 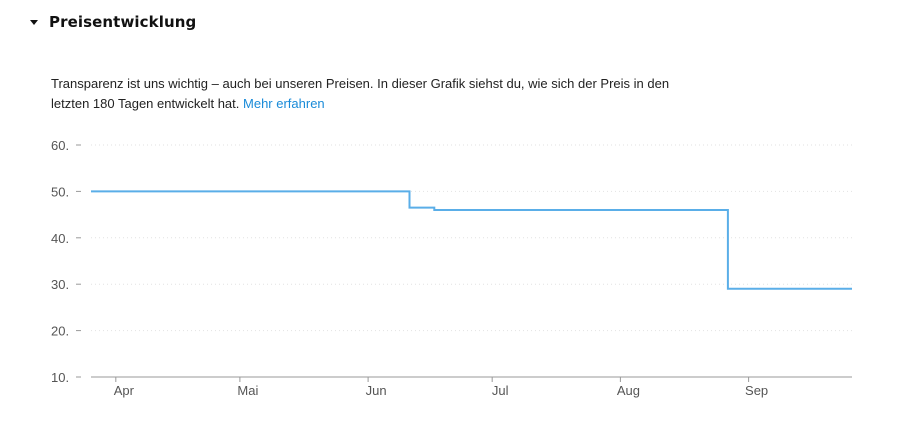 I want to click on x-tick-label: Aug, so click(x=628, y=390).